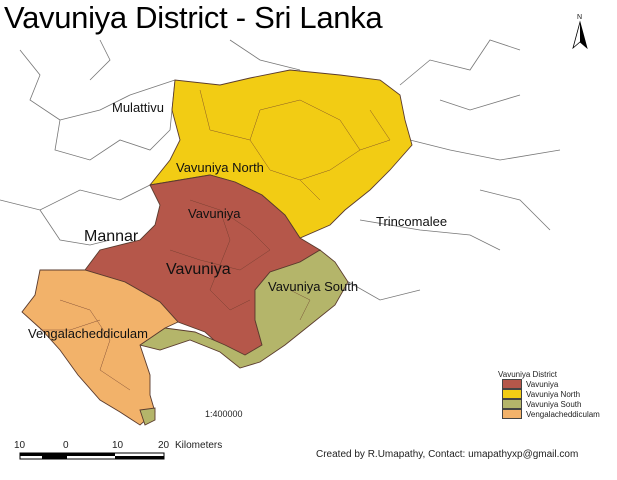 The width and height of the screenshot is (617, 480). I want to click on label-mannar: Mannar, so click(111, 236).